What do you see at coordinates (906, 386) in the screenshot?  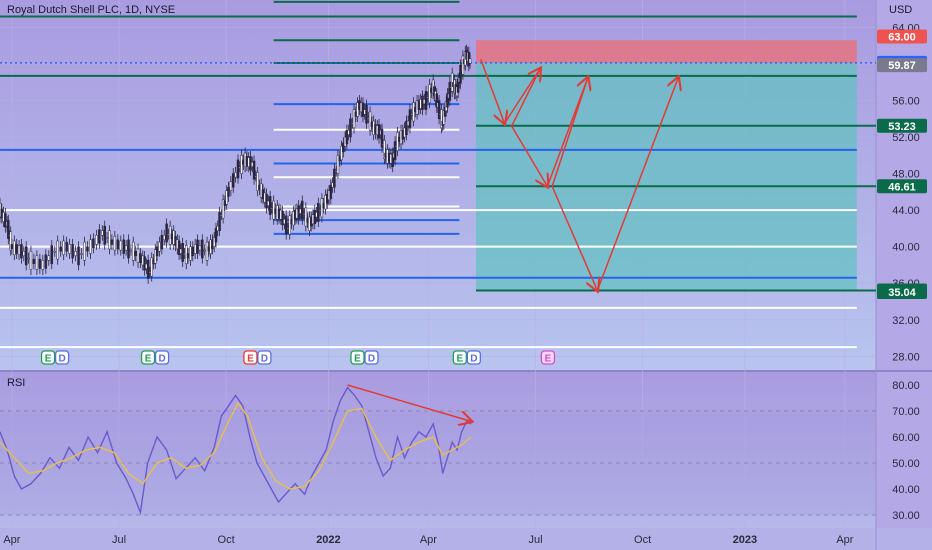 I see `rsi-tick-label: 80.00` at bounding box center [906, 386].